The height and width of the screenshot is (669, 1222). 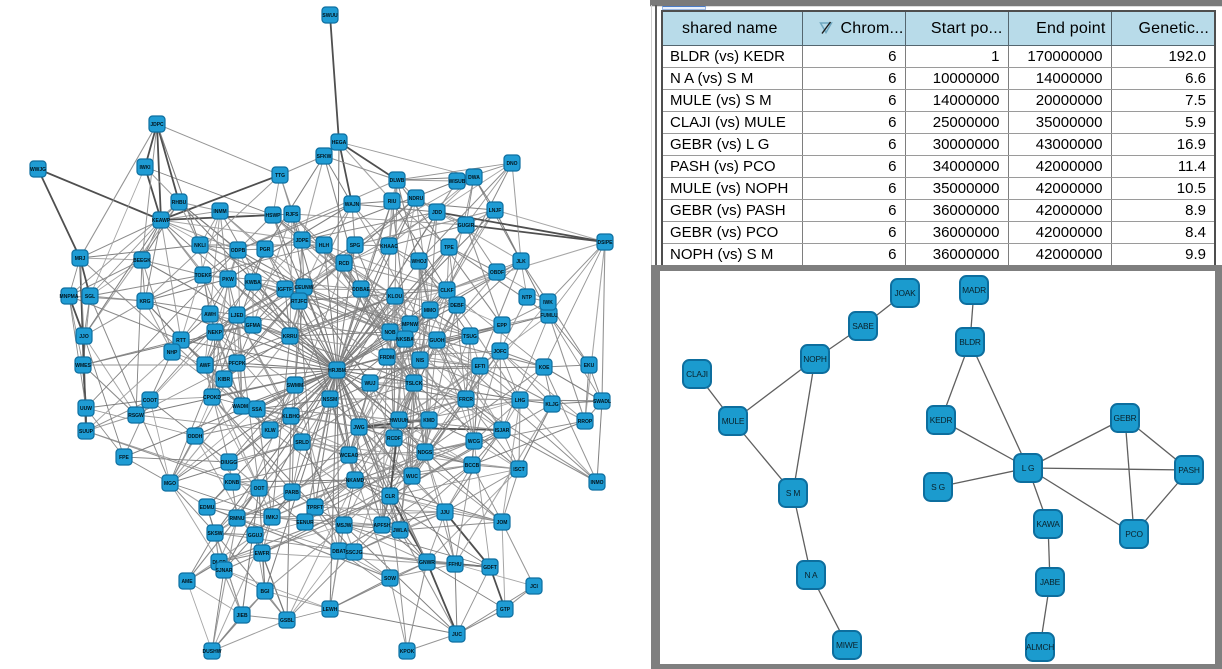 What do you see at coordinates (437, 213) in the screenshot?
I see `svg-text: JDD` at bounding box center [437, 213].